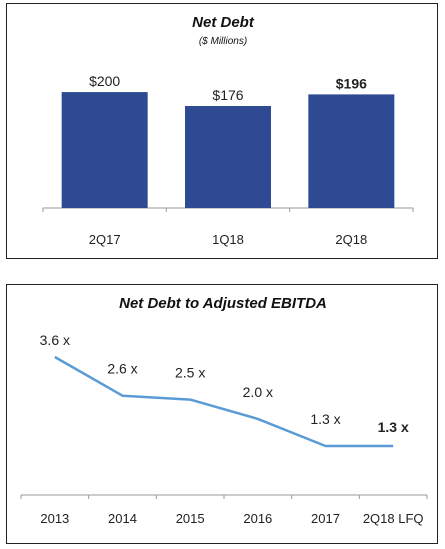  I want to click on x-tick-label: 2Q18, so click(351, 239).